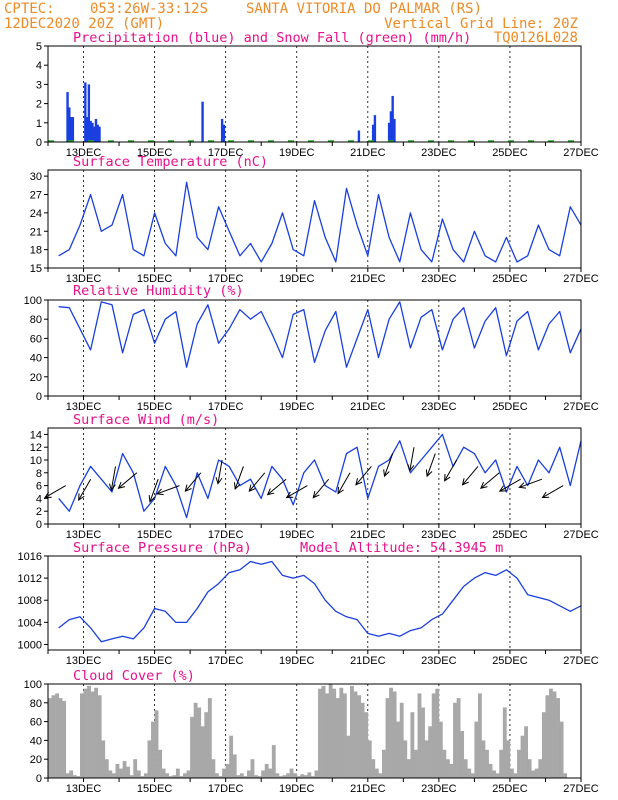 The width and height of the screenshot is (618, 800). Describe the element at coordinates (314, 94) in the screenshot. I see `precip-frame` at that location.